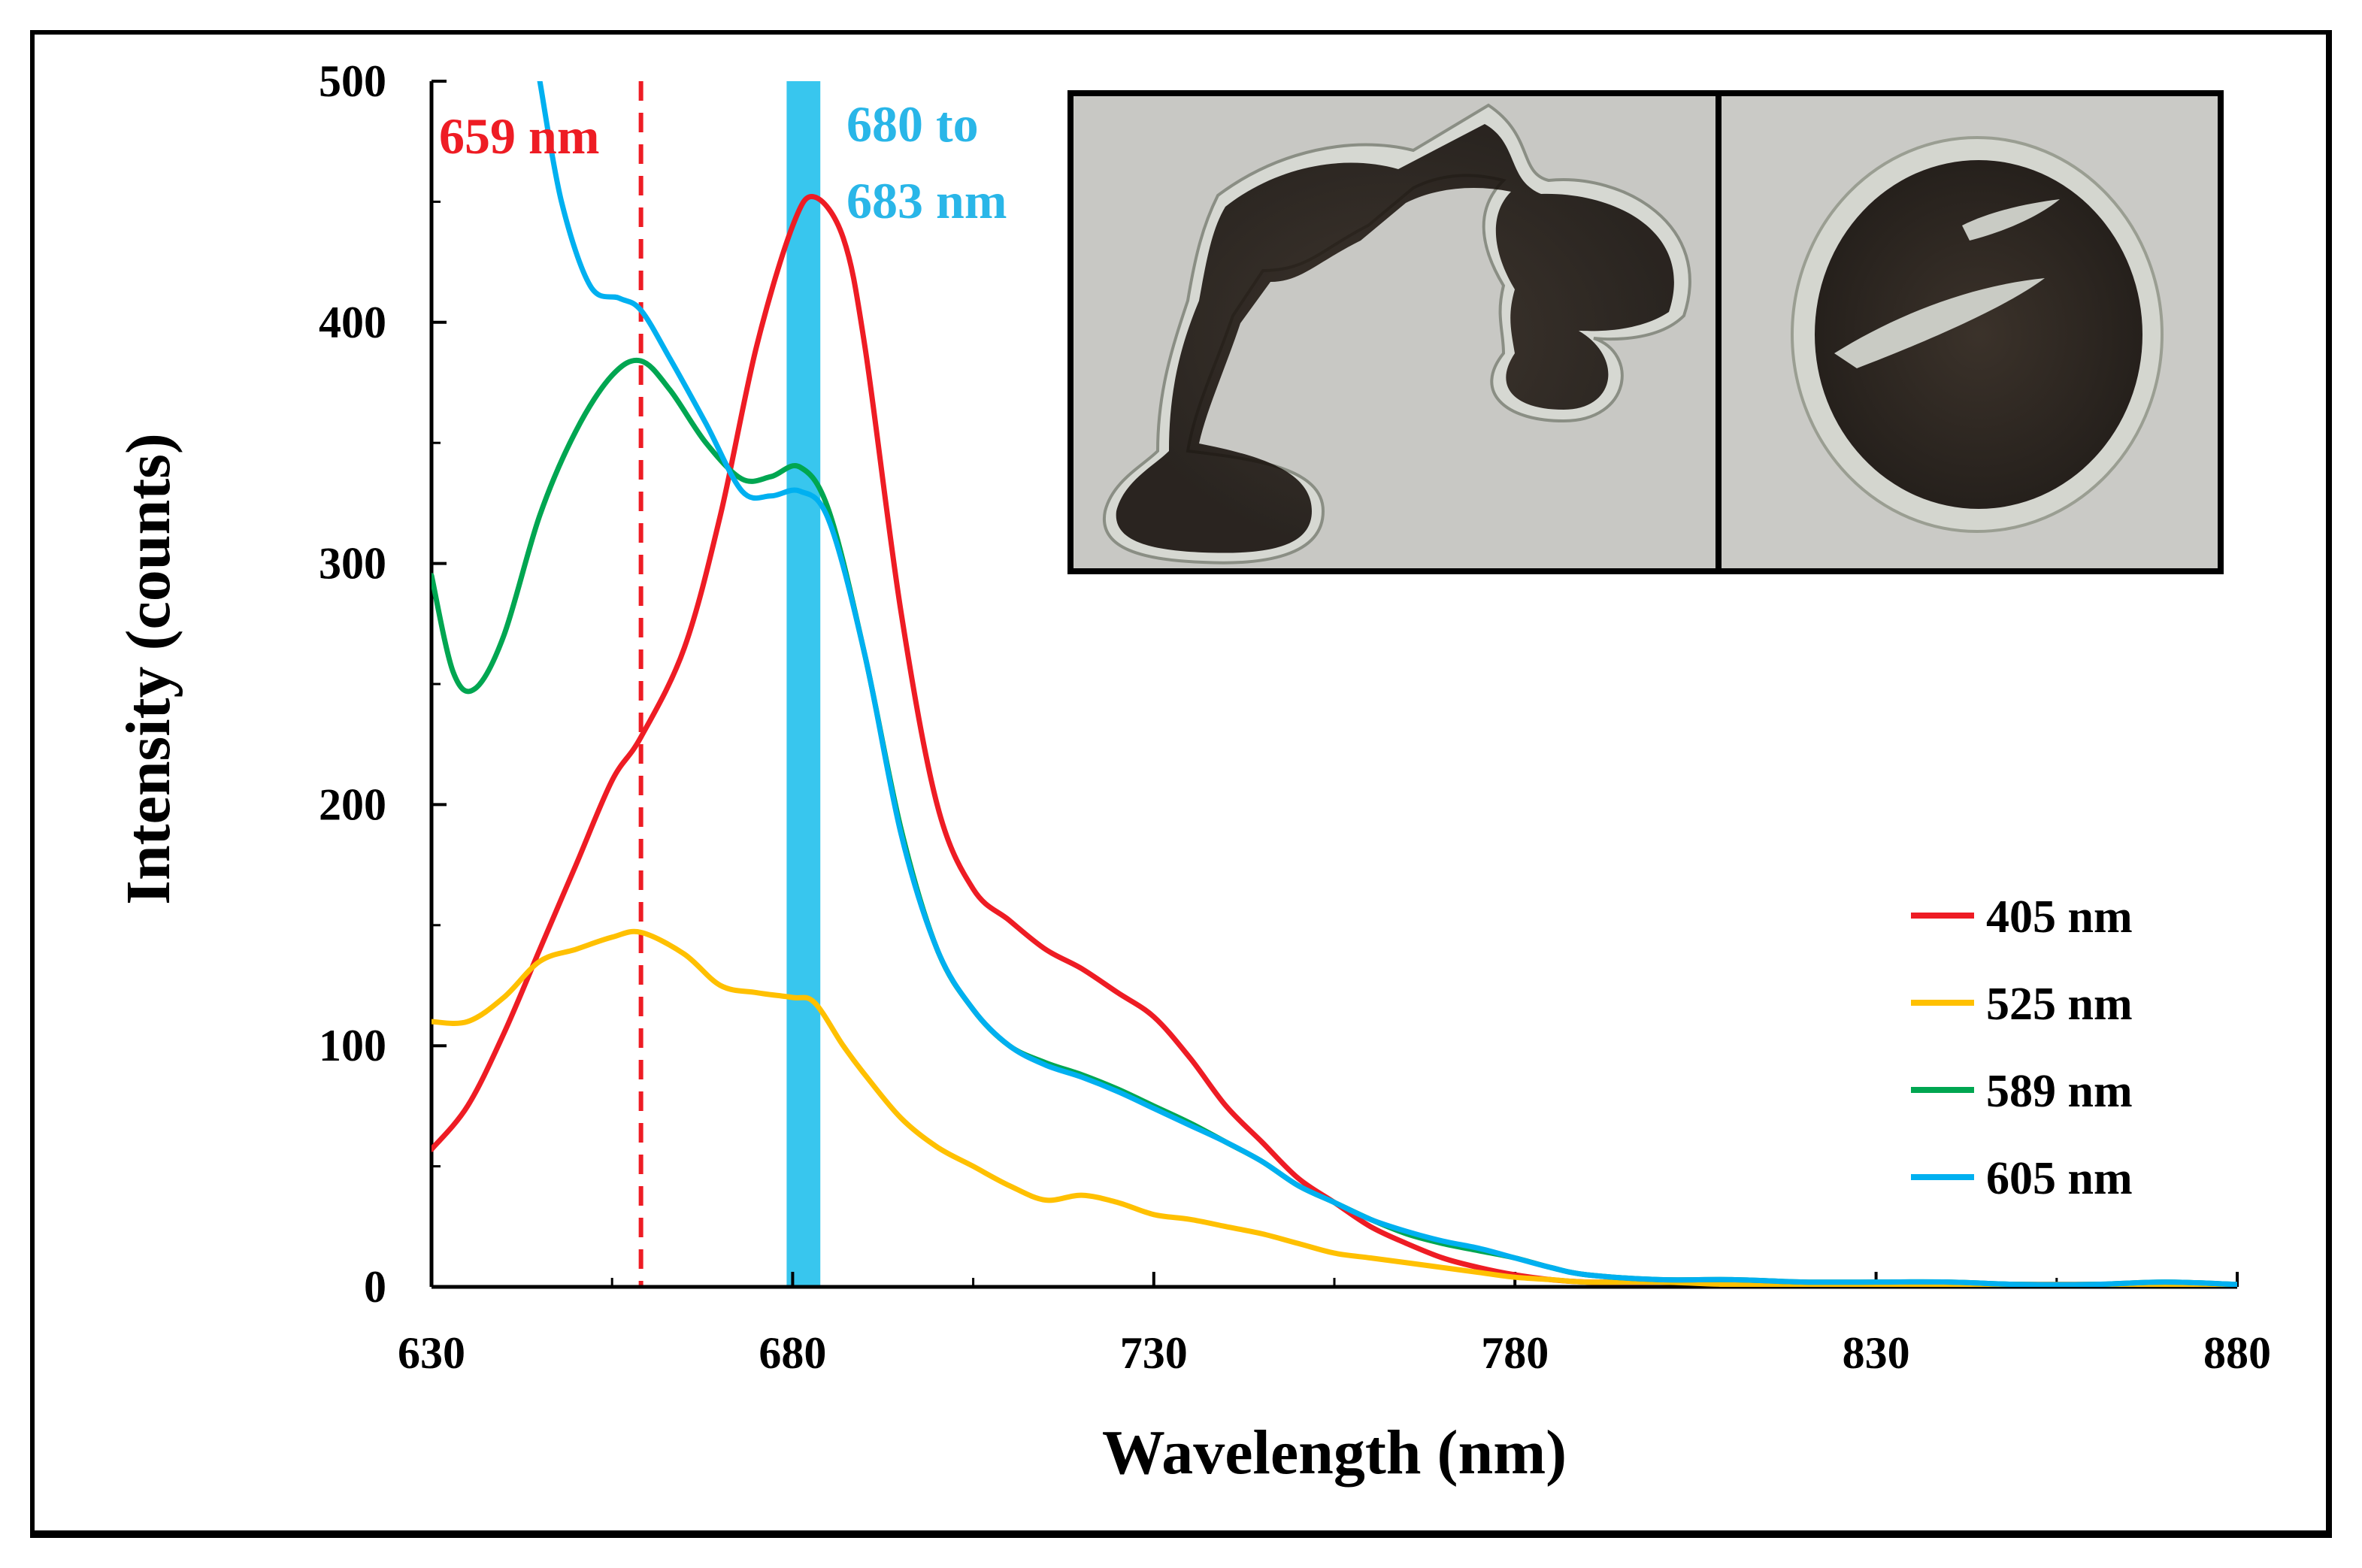  What do you see at coordinates (2059, 1004) in the screenshot?
I see `legend-label: 525 nm` at bounding box center [2059, 1004].